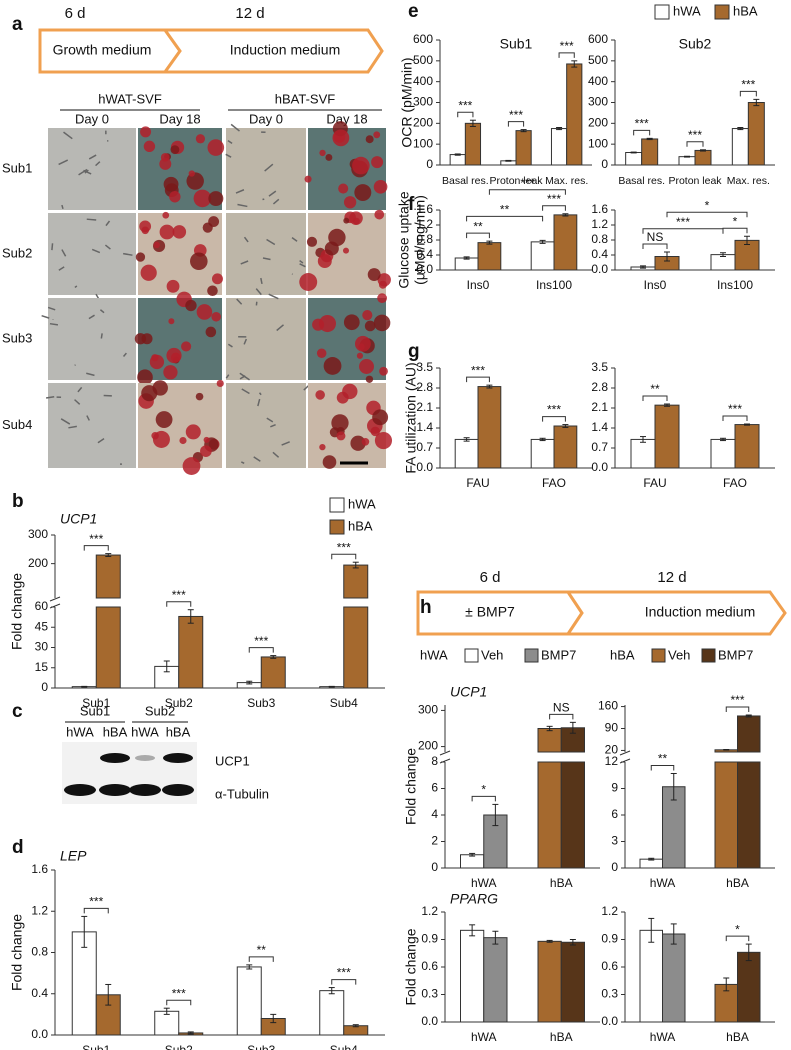  What do you see at coordinates (178, 790) in the screenshot?
I see `blot-band` at bounding box center [178, 790].